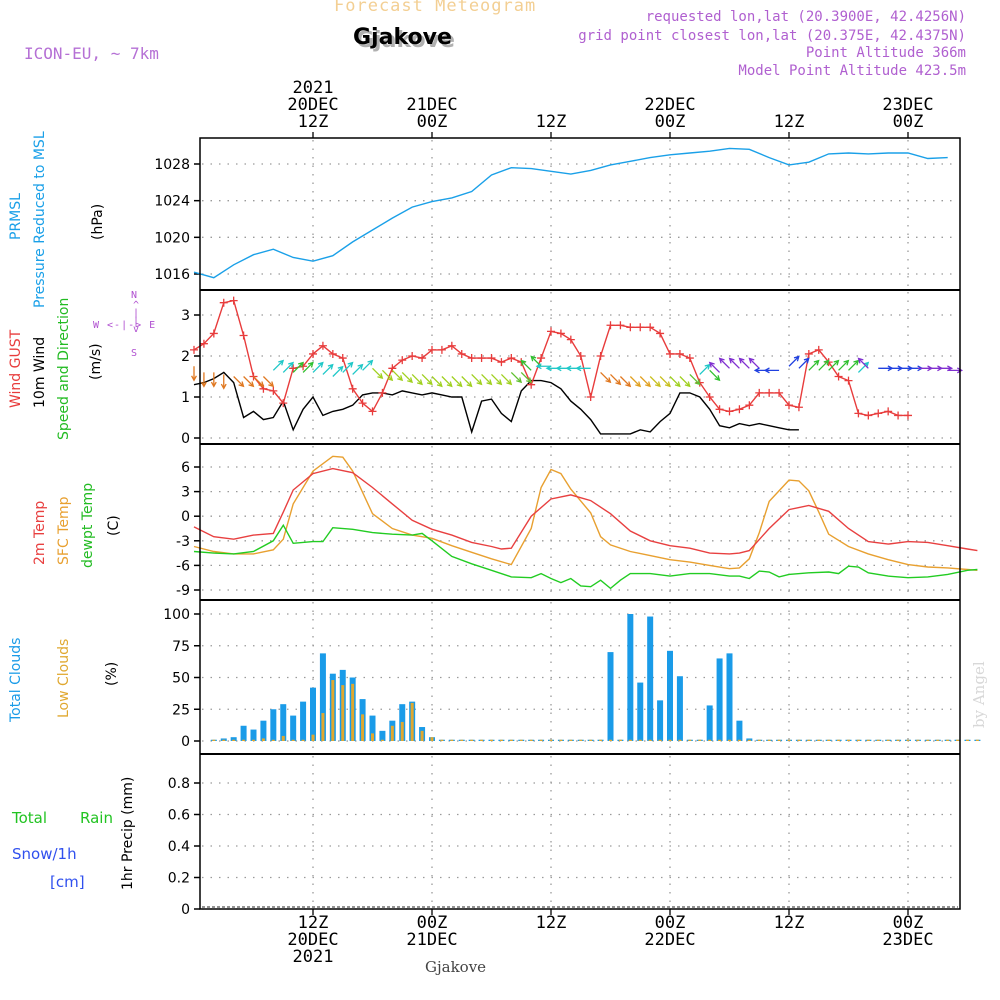 Image resolution: width=1000 pixels, height=1000 pixels. What do you see at coordinates (181, 679) in the screenshot?
I see `ytick-label: 50` at bounding box center [181, 679].